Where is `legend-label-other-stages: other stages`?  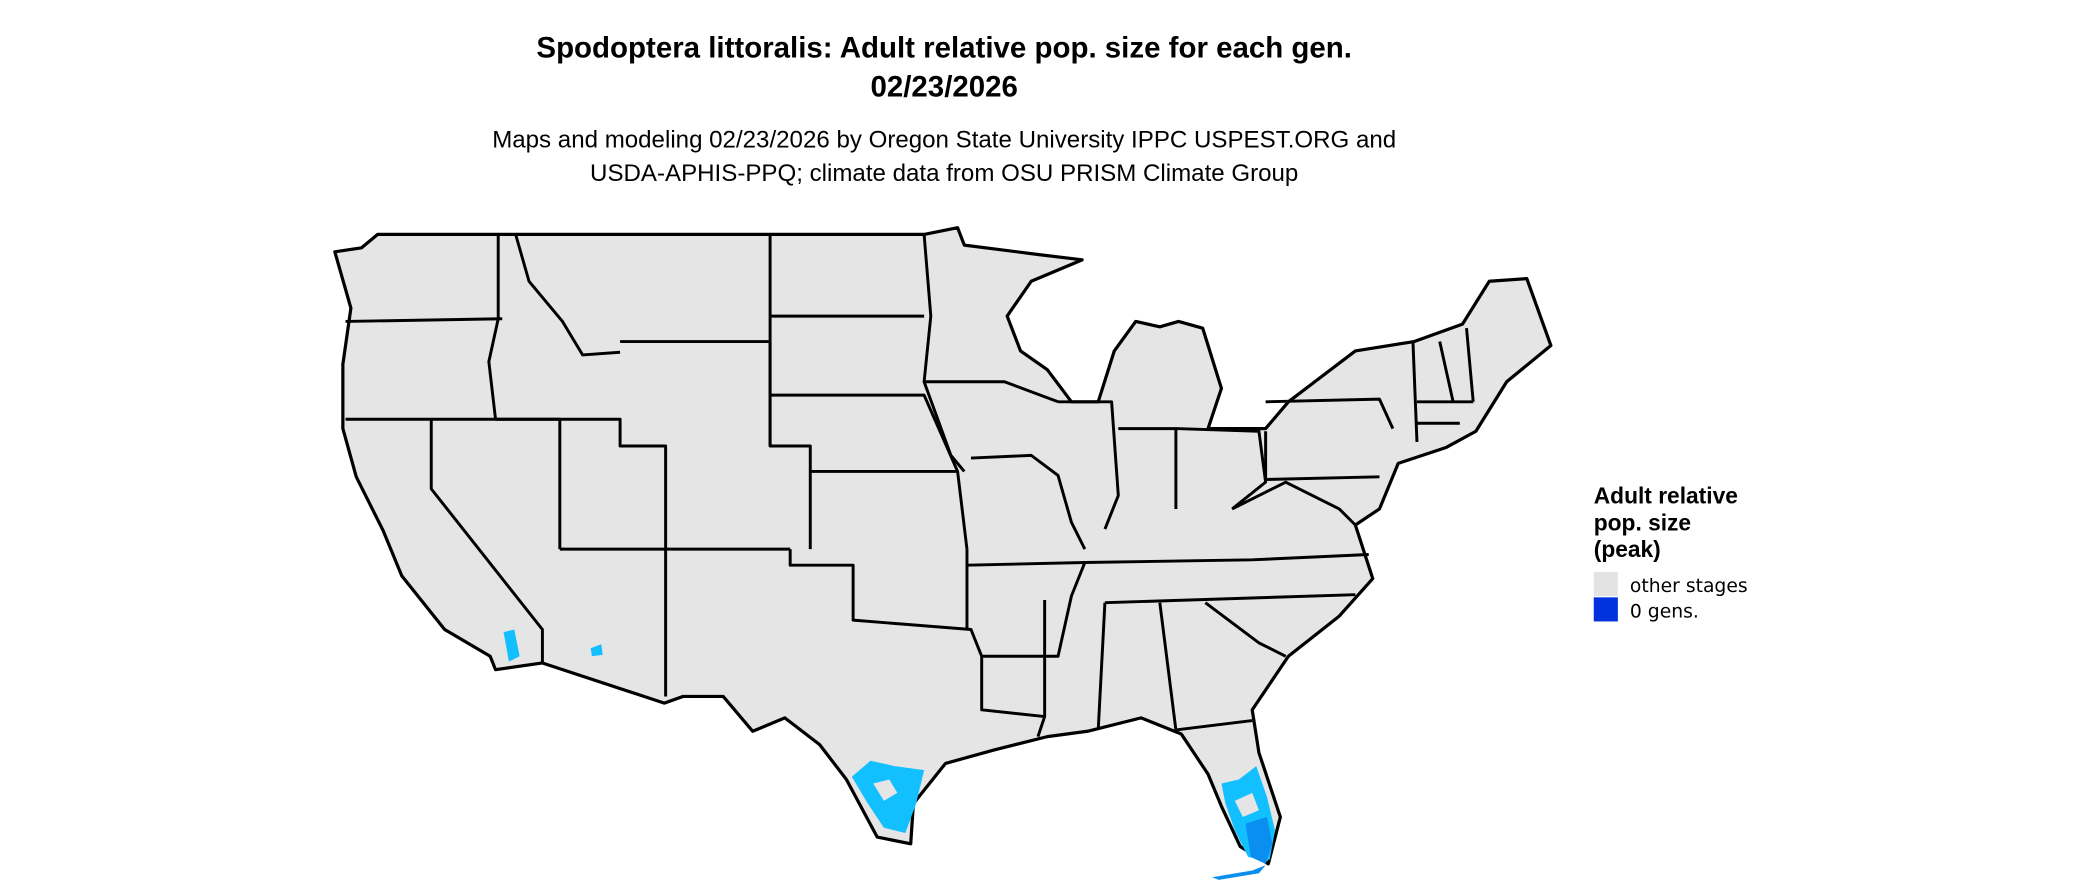
legend-label-other-stages: other stages is located at coordinates (1689, 586).